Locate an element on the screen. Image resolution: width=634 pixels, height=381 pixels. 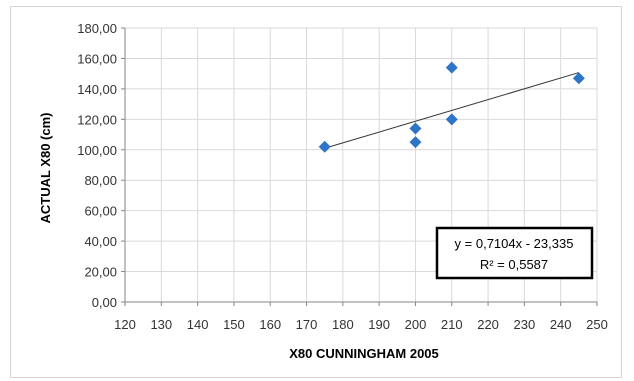
y-axis-title: ACTUAL X80 (cm) is located at coordinates (45, 167).